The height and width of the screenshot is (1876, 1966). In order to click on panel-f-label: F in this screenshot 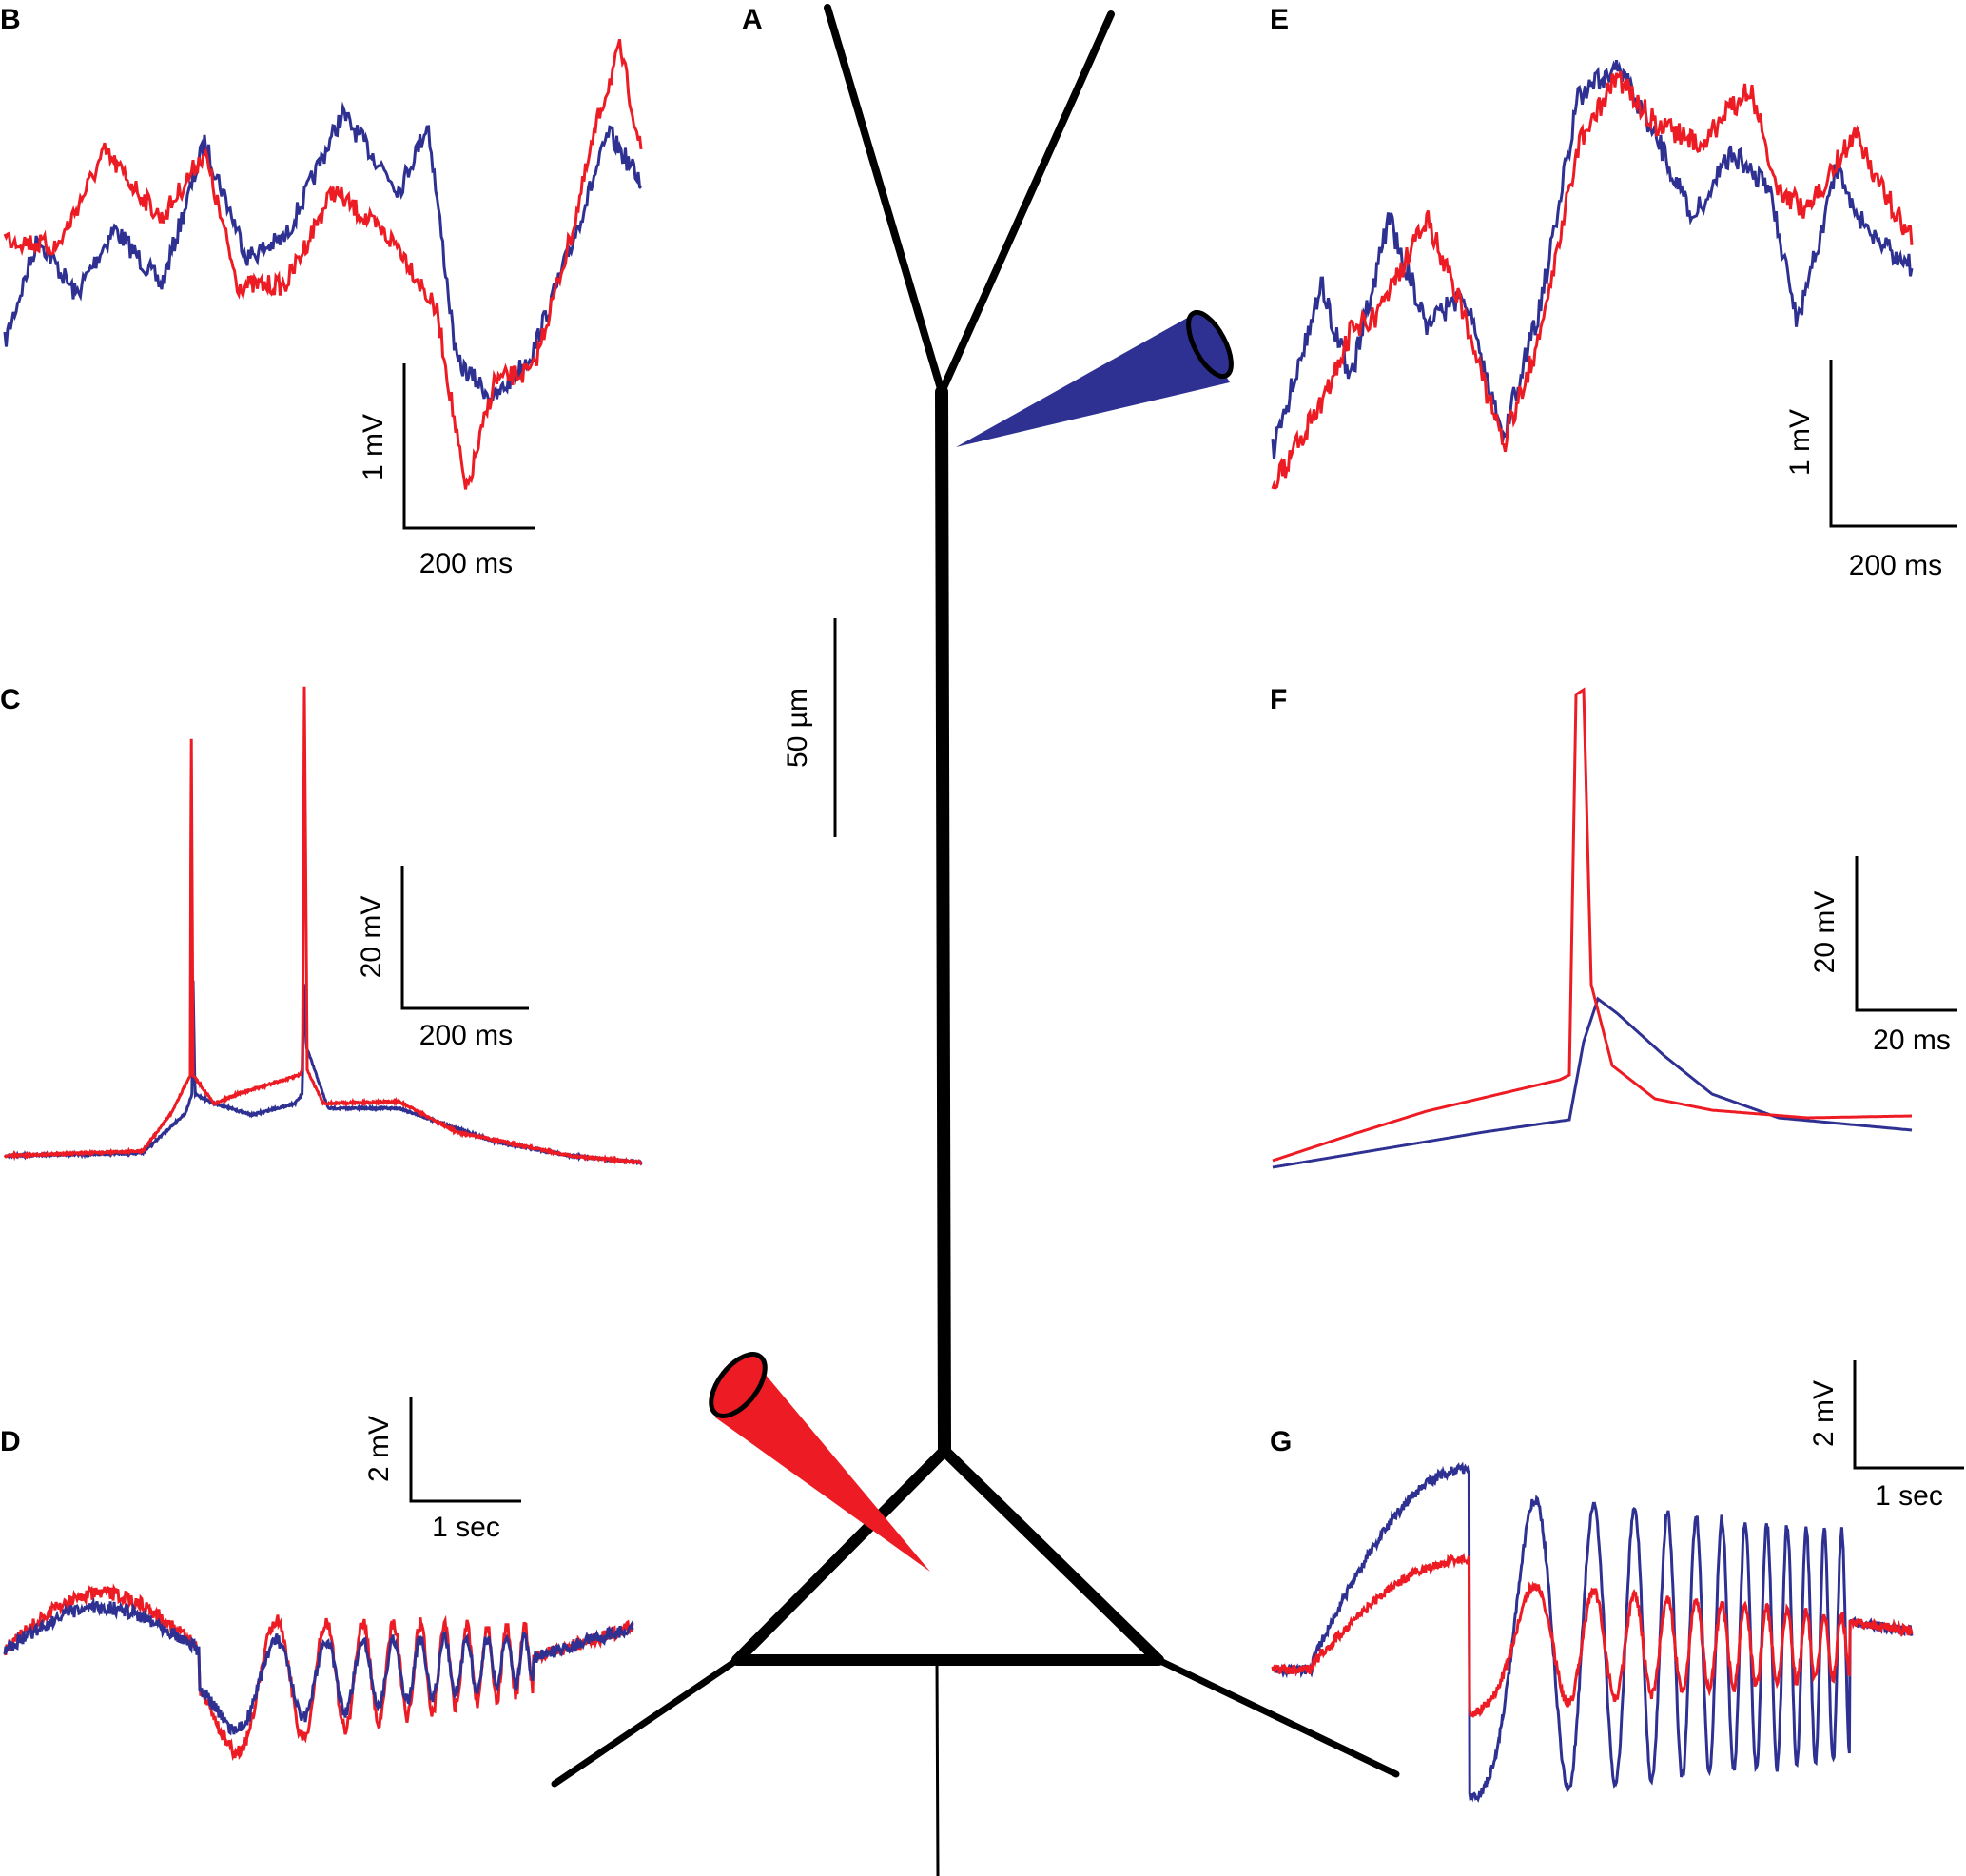, I will do `click(1278, 699)`.